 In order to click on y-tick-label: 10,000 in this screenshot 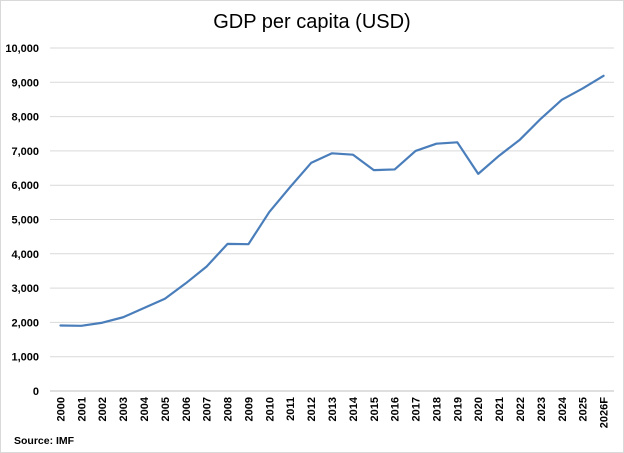, I will do `click(22, 49)`.